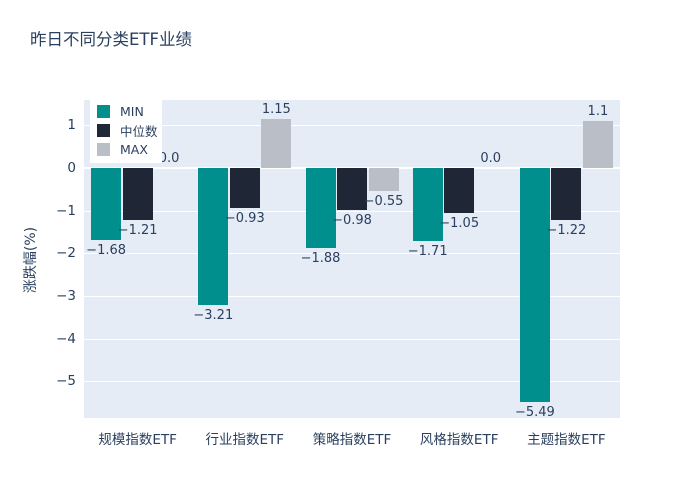 The width and height of the screenshot is (700, 500). What do you see at coordinates (137, 194) in the screenshot?
I see `bar-中位数-规模指数ETF` at bounding box center [137, 194].